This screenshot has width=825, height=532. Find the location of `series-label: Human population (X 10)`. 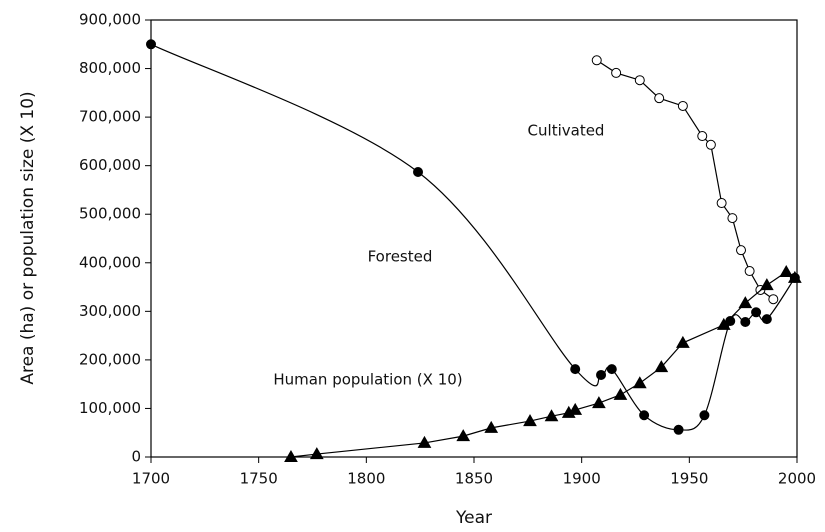

series-label: Human population (X 10) is located at coordinates (367, 380).